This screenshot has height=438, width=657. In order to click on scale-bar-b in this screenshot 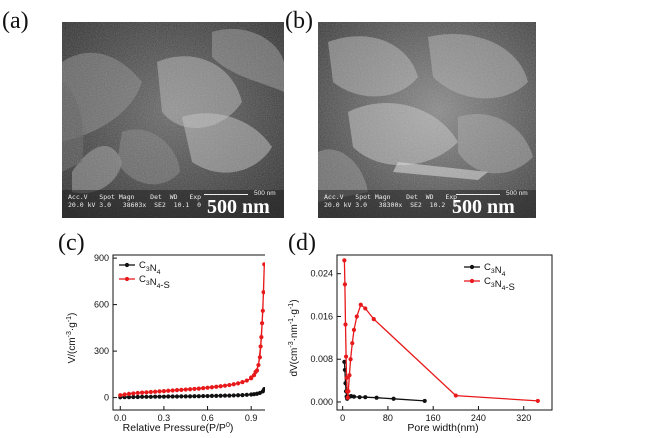, I will do `click(478, 194)`.